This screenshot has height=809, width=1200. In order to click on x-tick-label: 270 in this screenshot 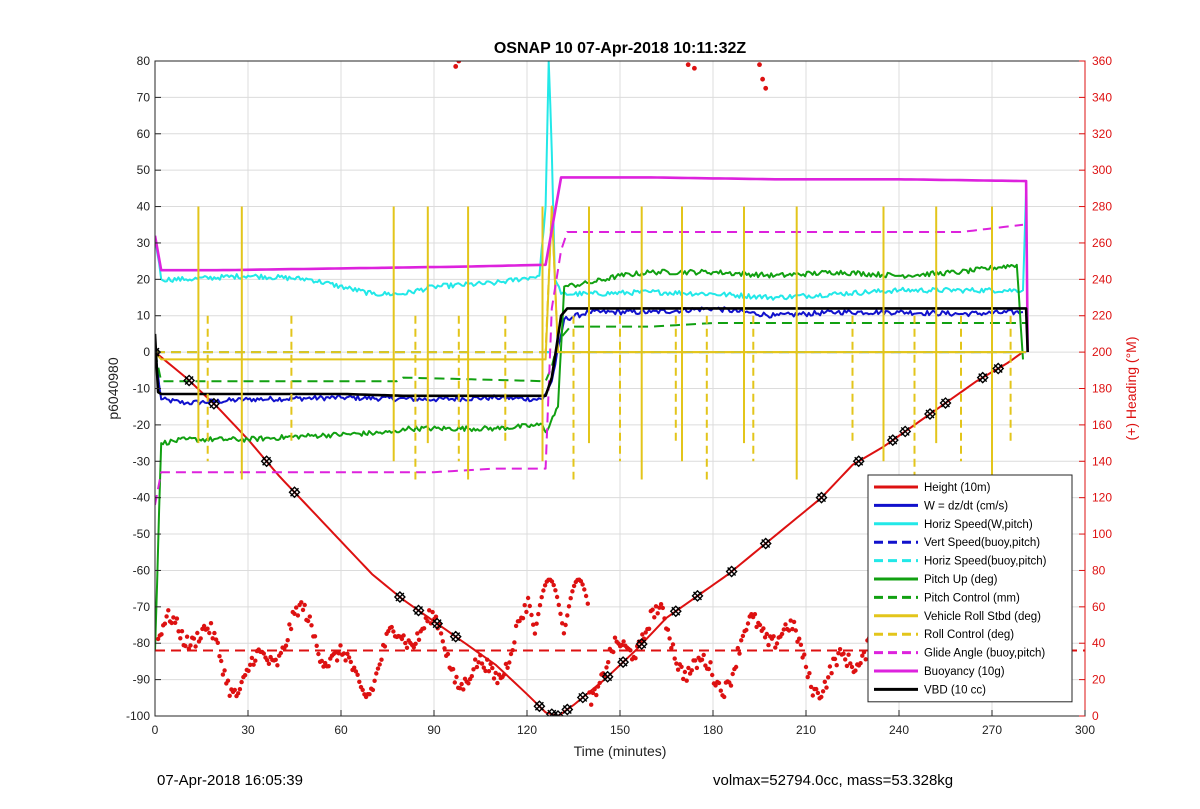, I will do `click(992, 730)`.